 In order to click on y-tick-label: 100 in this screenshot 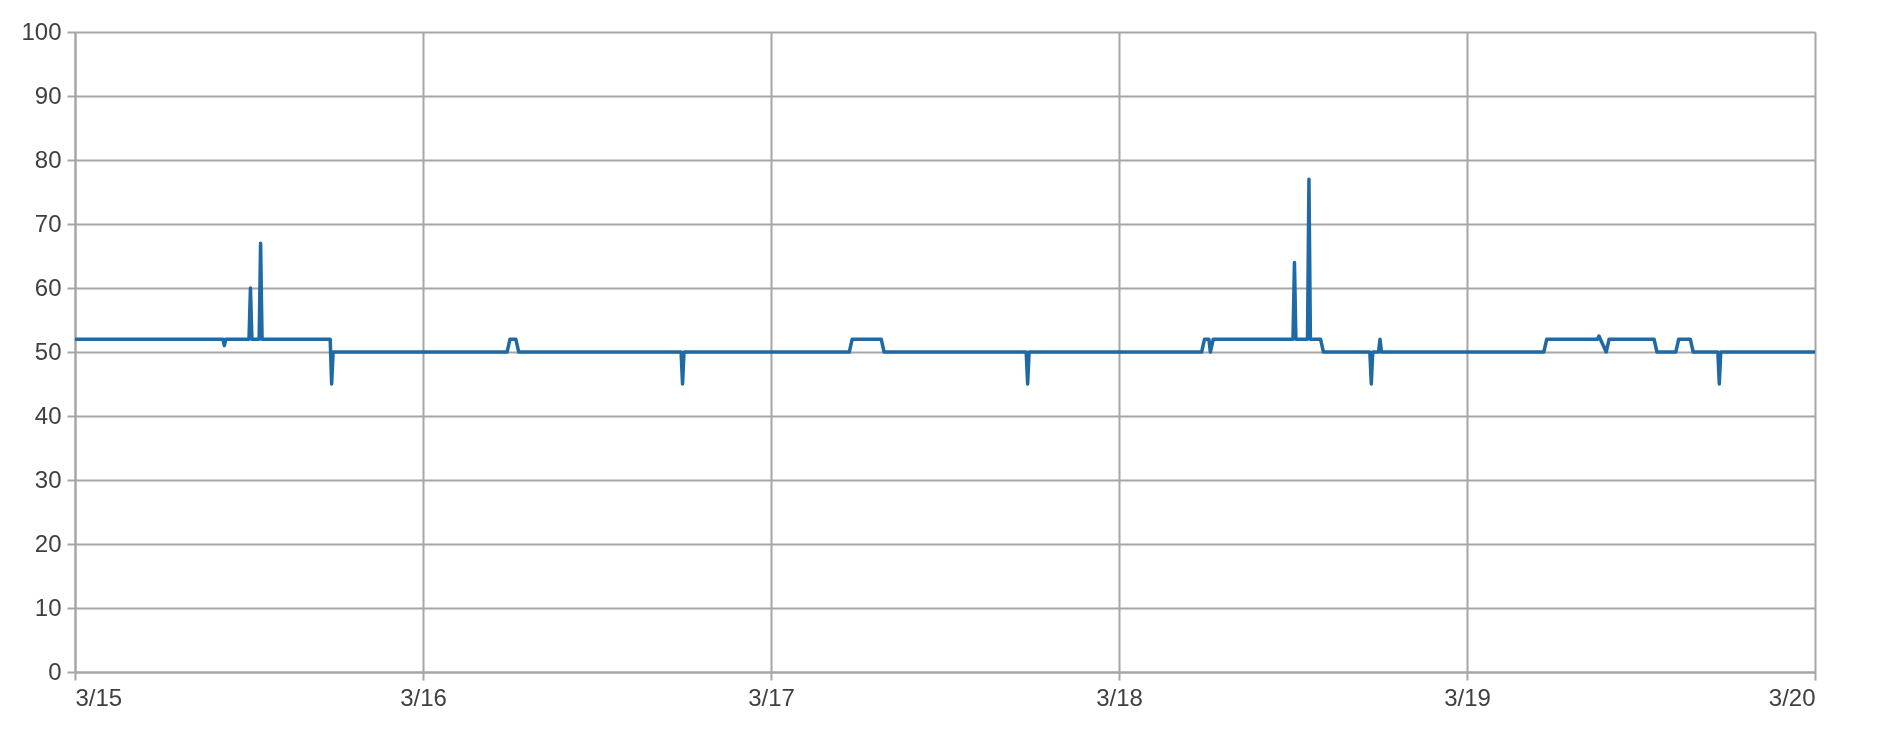, I will do `click(41, 31)`.